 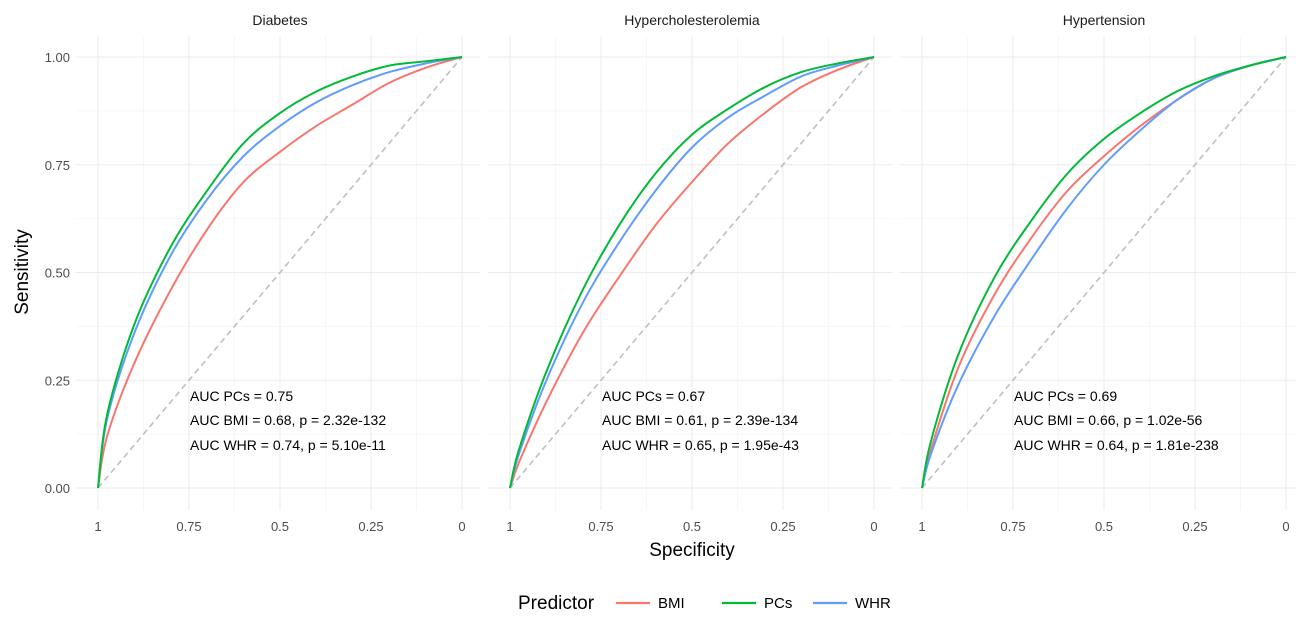 What do you see at coordinates (700, 445) in the screenshot?
I see `auc-annotation: AUC WHR = 0.65, p = 1.95e-43` at bounding box center [700, 445].